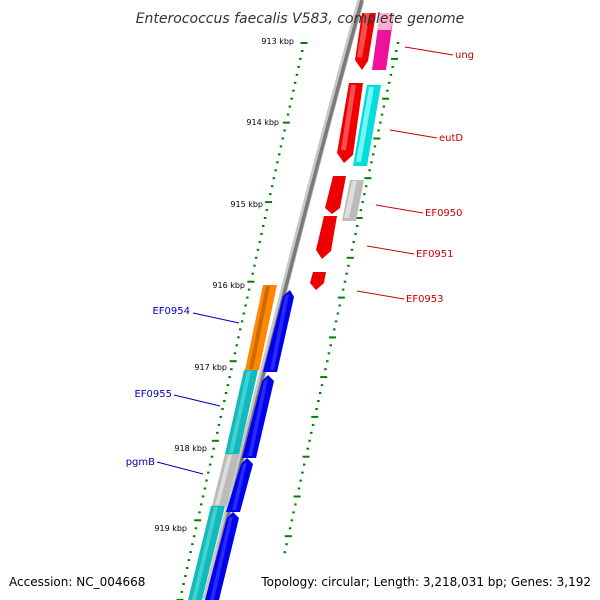 The height and width of the screenshot is (600, 600). What do you see at coordinates (246, 204) in the screenshot?
I see `kbp-label: 915 kbp` at bounding box center [246, 204].